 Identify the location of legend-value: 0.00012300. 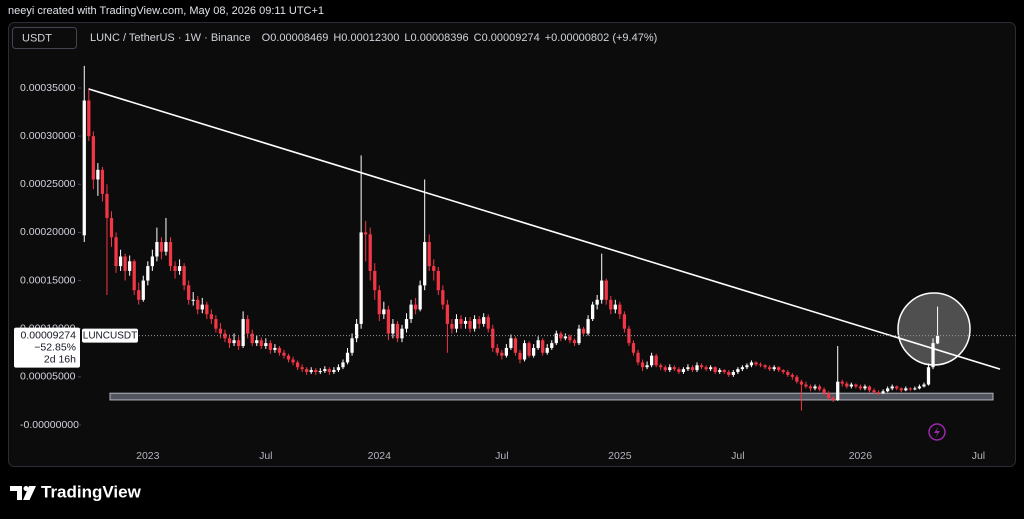
(370, 38).